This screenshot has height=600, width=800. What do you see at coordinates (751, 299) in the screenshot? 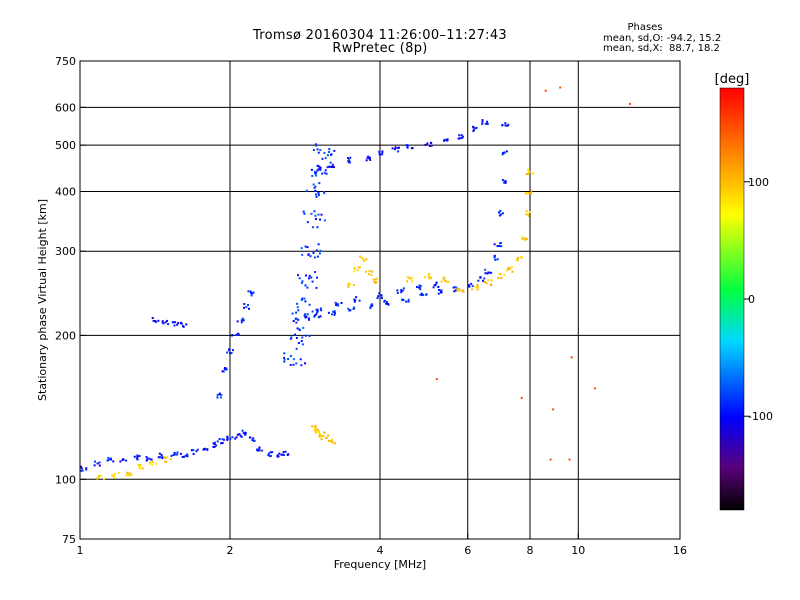
I see `colorbar-tick-label: 0` at bounding box center [751, 299].